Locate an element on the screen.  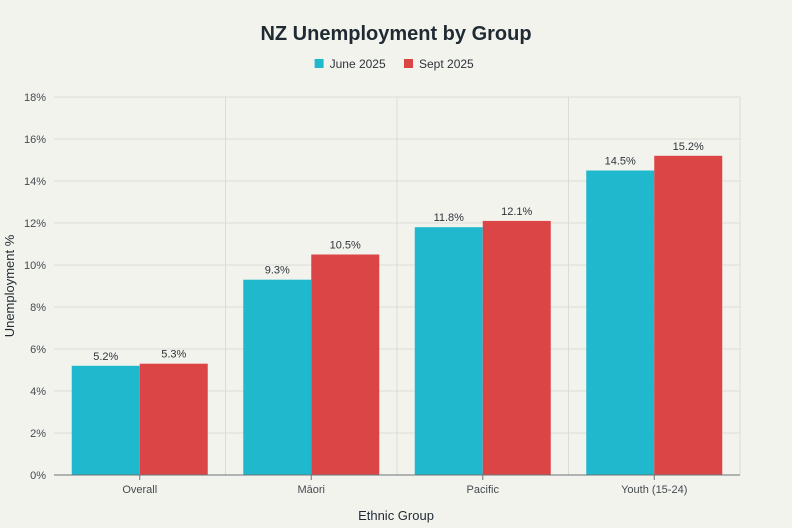
x-tick-label: Overall is located at coordinates (139, 490).